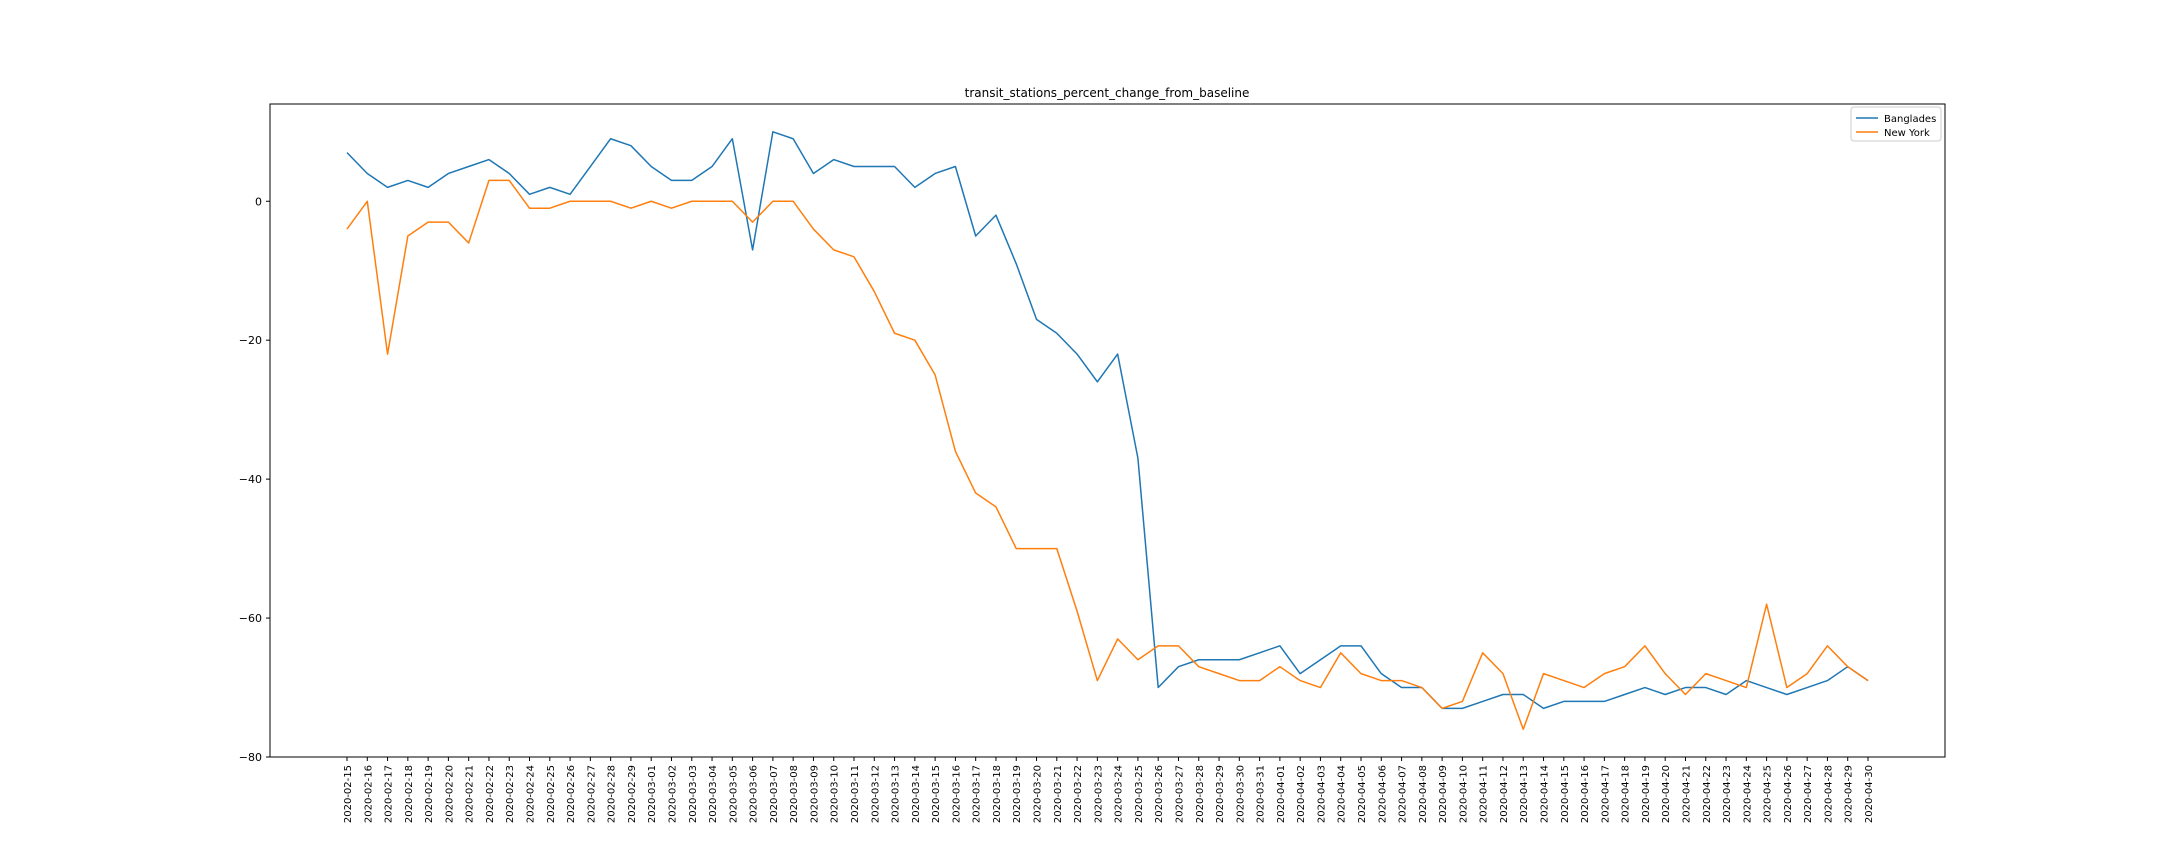  I want to click on x-tick-label: 2020-04-22, so click(1707, 794).